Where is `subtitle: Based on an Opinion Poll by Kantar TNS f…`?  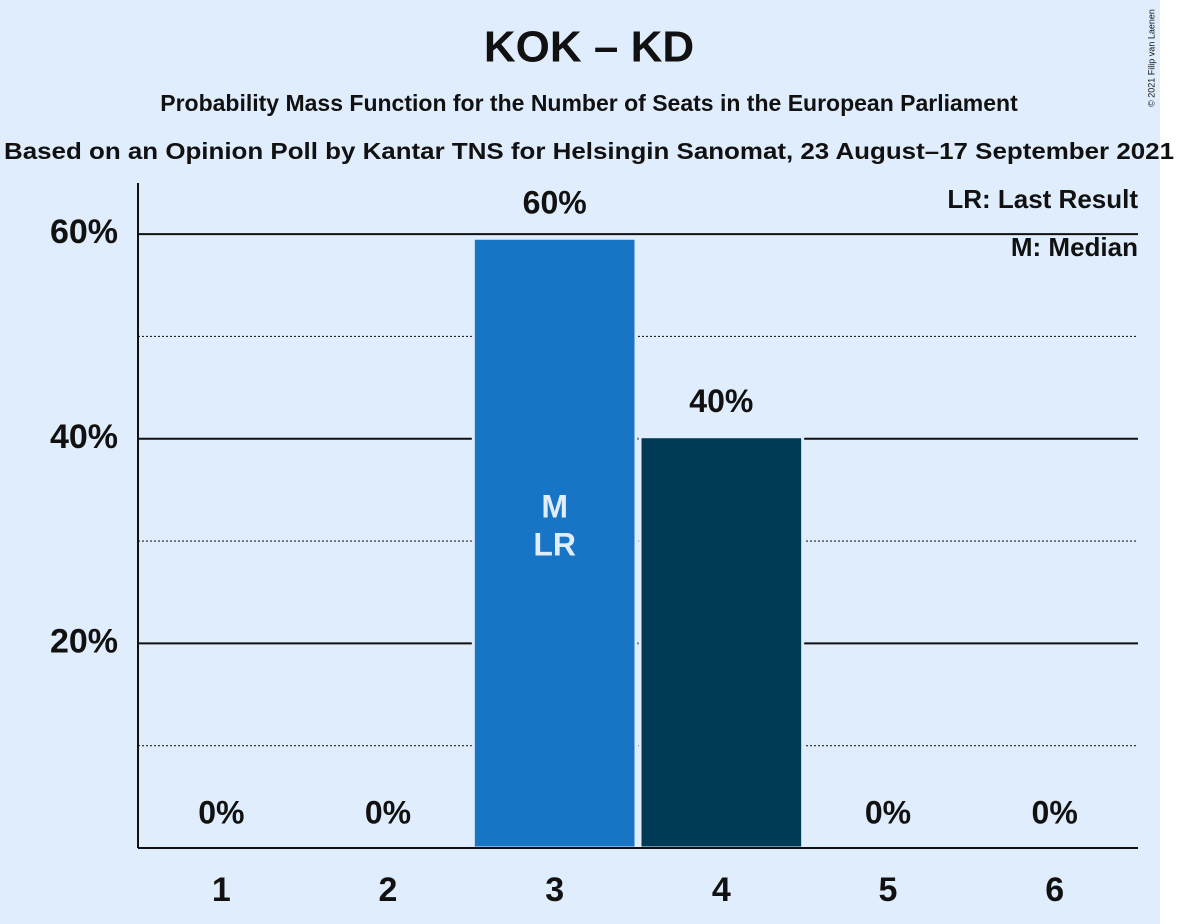
subtitle: Based on an Opinion Poll by Kantar TNS f… is located at coordinates (589, 151).